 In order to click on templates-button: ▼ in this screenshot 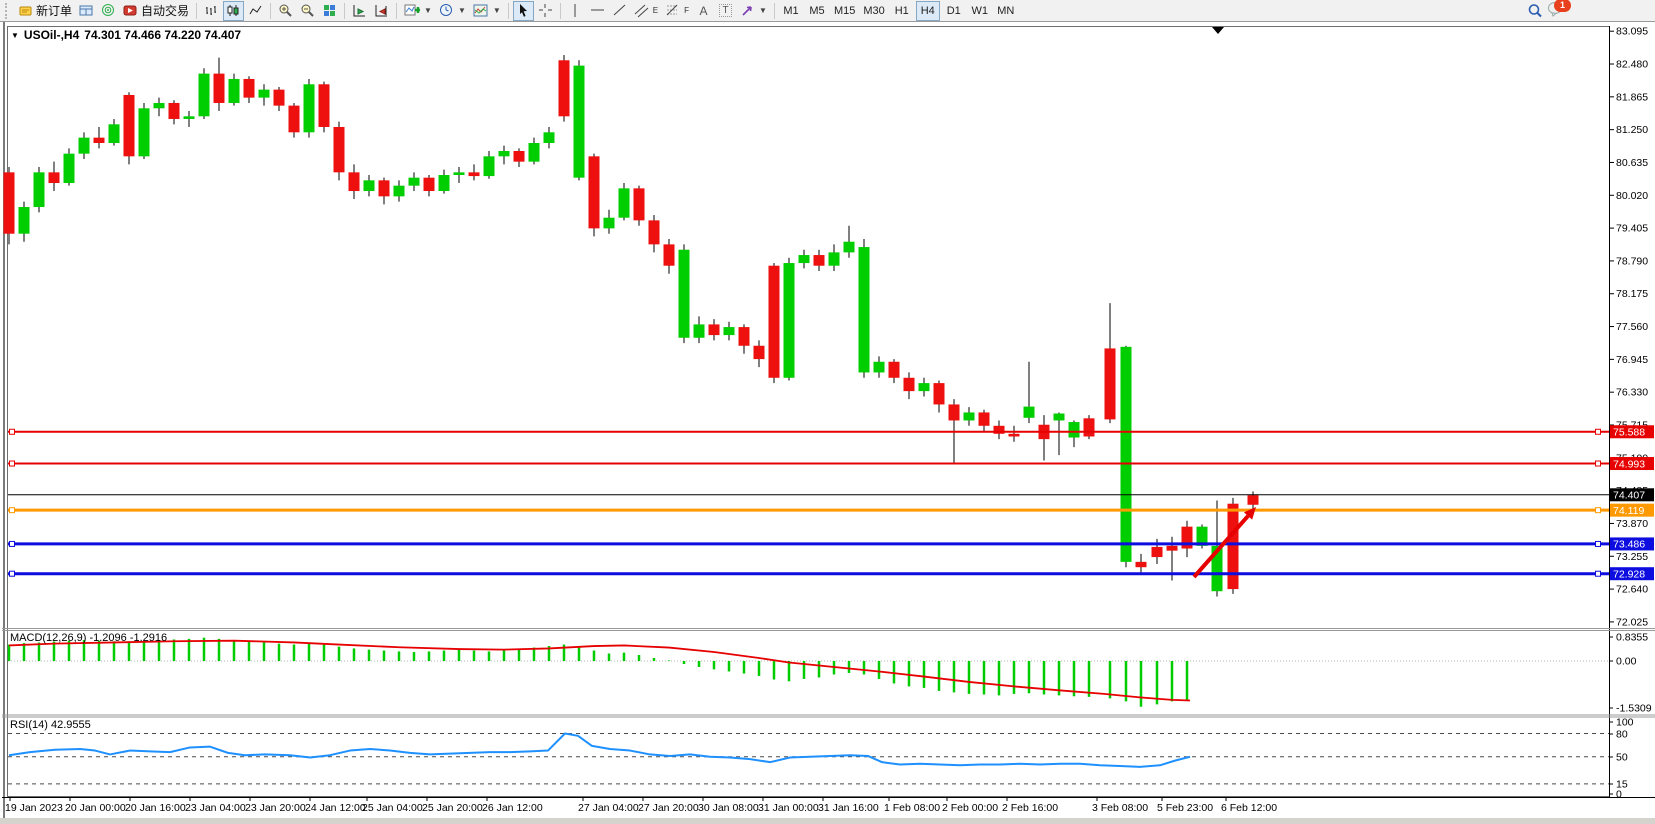, I will do `click(487, 11)`.